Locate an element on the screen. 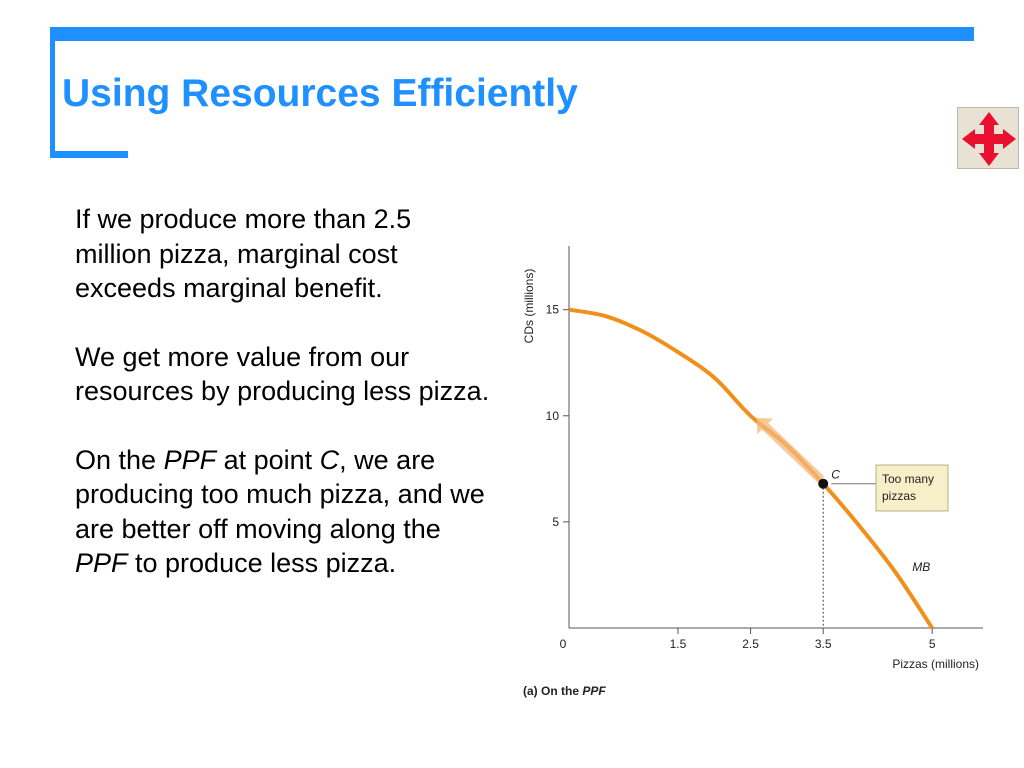 The image size is (1024, 768). caption-prefix: (a) On the is located at coordinates (552, 691).